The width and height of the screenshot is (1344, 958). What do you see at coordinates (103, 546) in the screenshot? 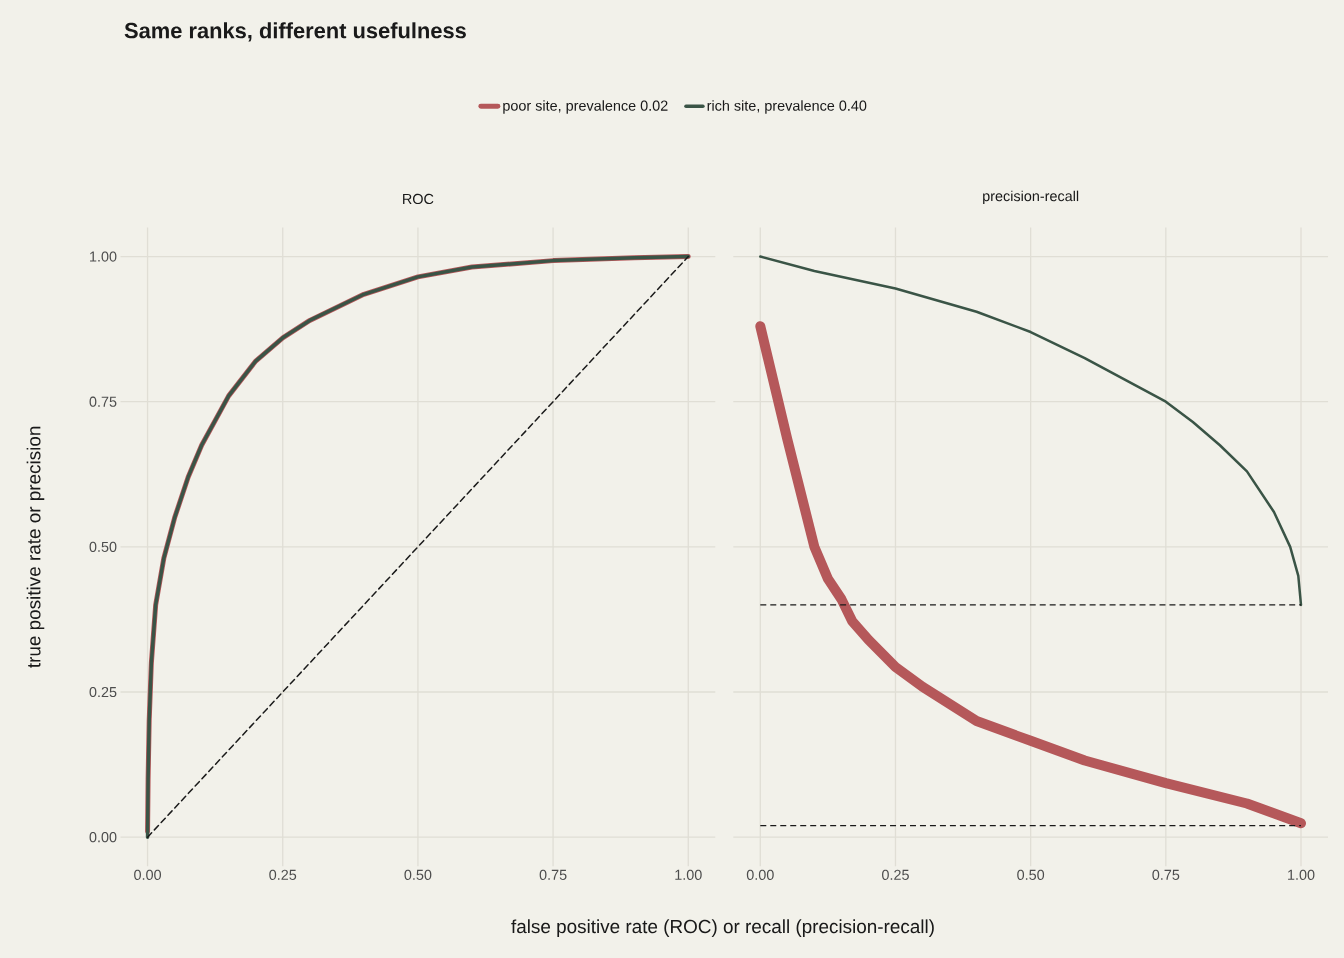
I see `y-tick-label: 0.50` at bounding box center [103, 546].